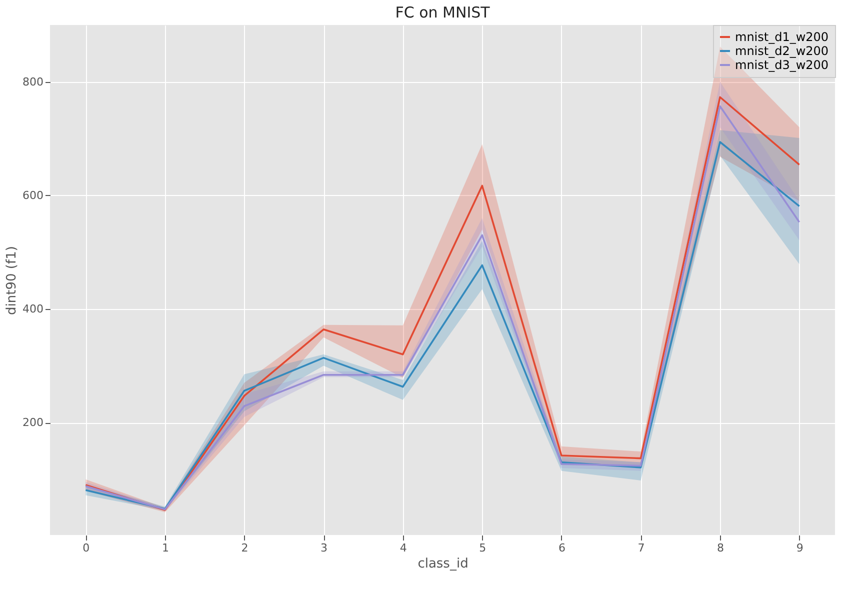  I want to click on x-tick-label: 4, so click(403, 548).